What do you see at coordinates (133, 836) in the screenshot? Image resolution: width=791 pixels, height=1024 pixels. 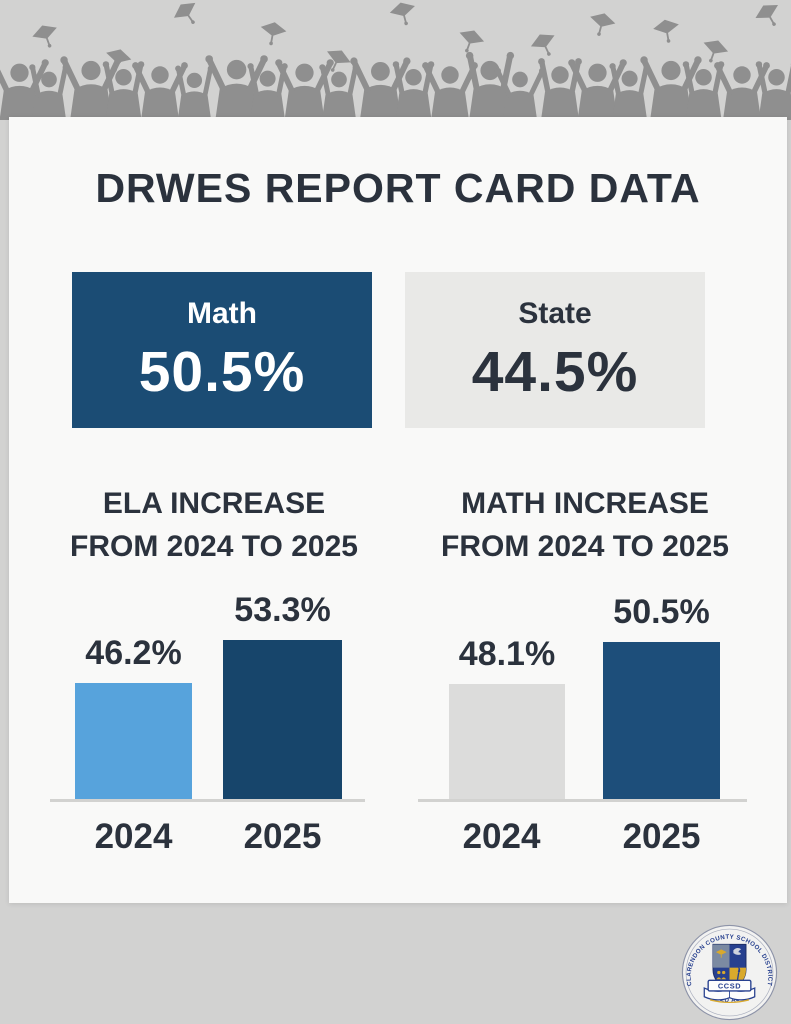 I see `ela-2024-axis-label: 2024` at bounding box center [133, 836].